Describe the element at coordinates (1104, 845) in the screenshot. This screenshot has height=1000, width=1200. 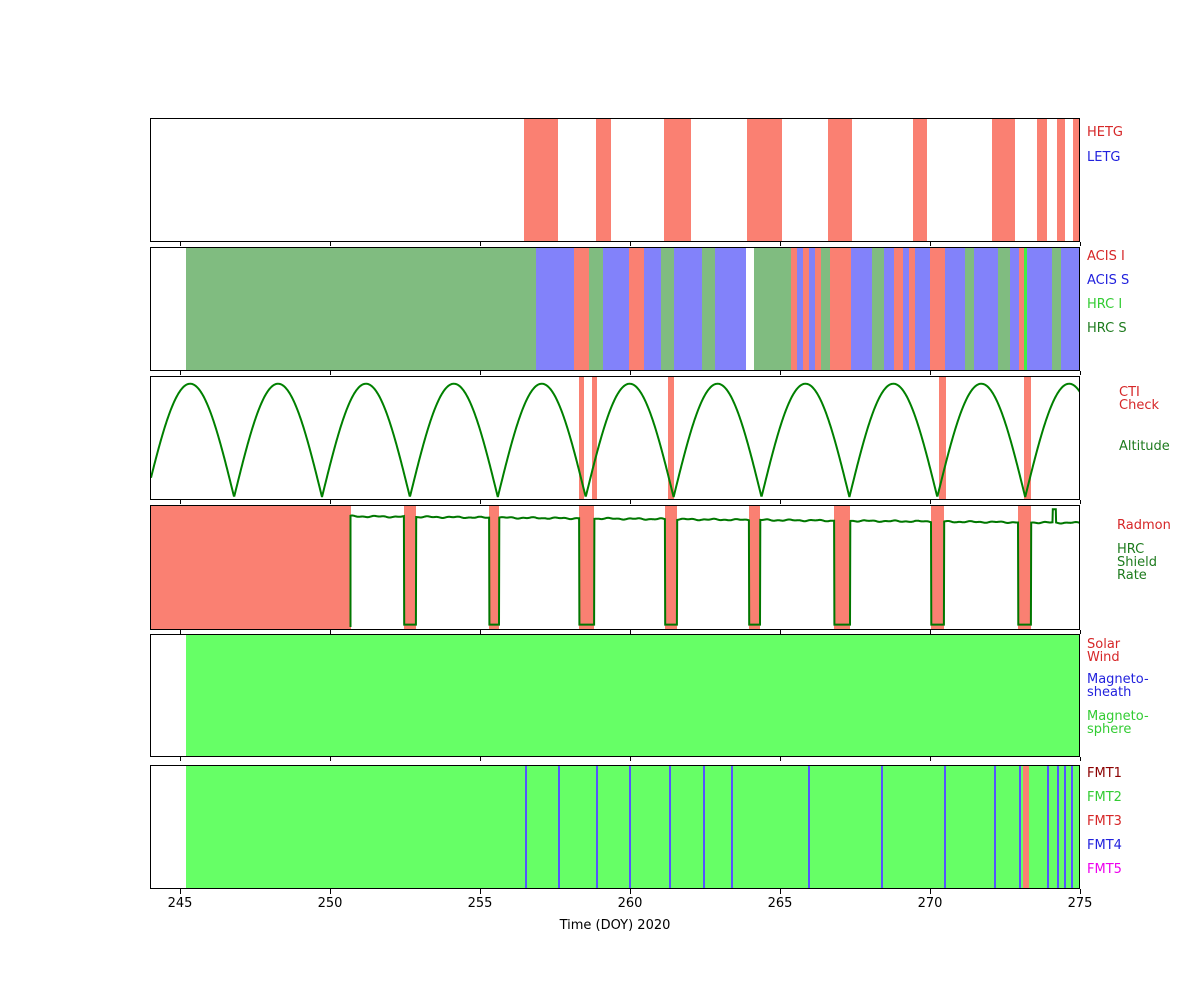
I see `legend-label-fmt4: FMT4` at that location.